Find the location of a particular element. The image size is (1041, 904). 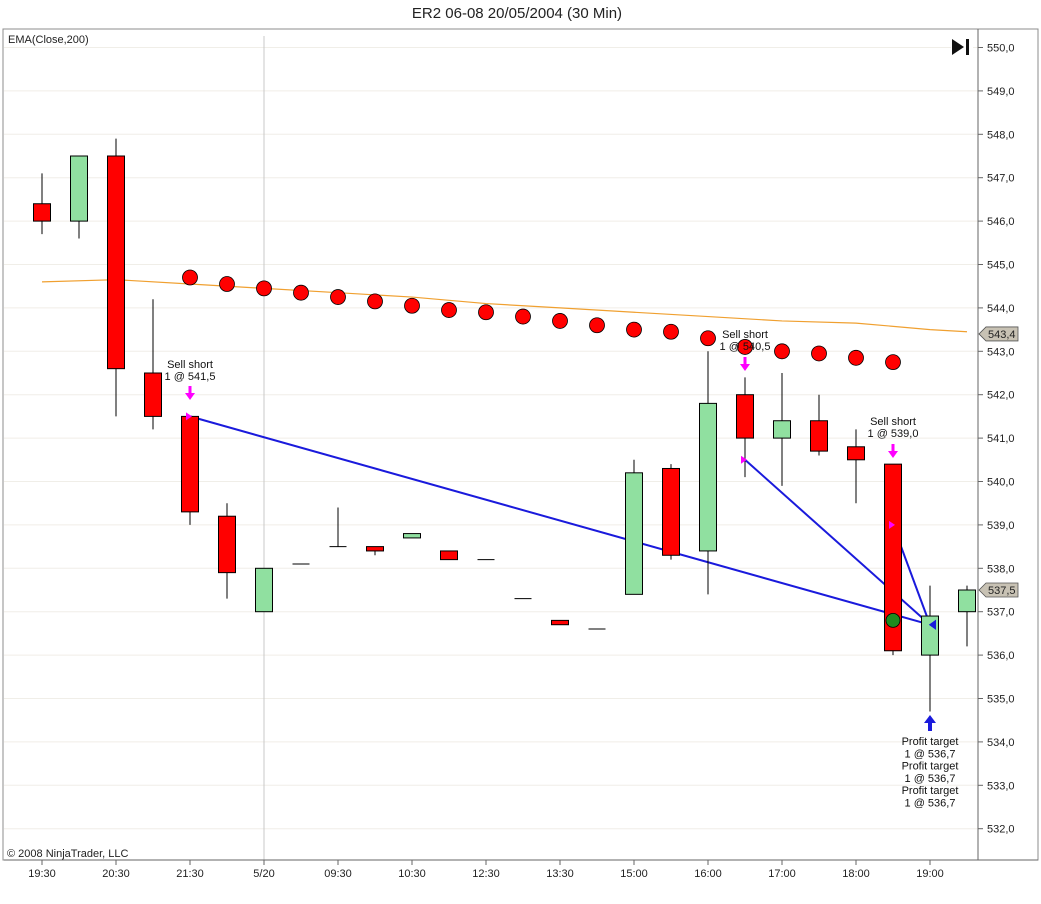

y-tick-label: 550,0 is located at coordinates (1001, 49).